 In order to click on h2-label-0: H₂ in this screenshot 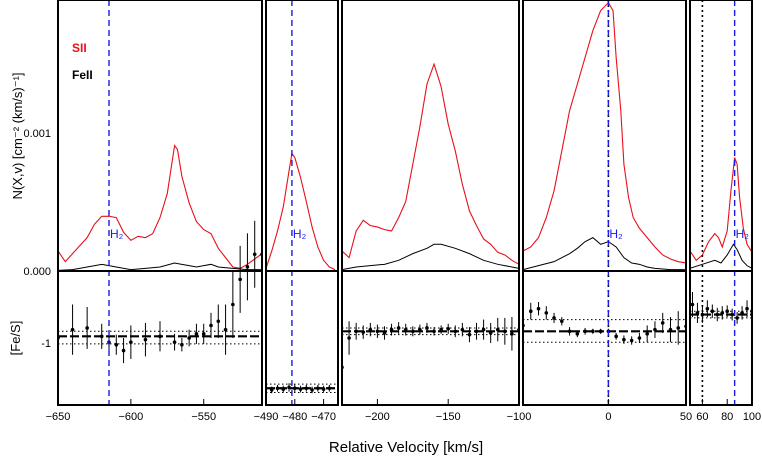, I will do `click(117, 234)`.